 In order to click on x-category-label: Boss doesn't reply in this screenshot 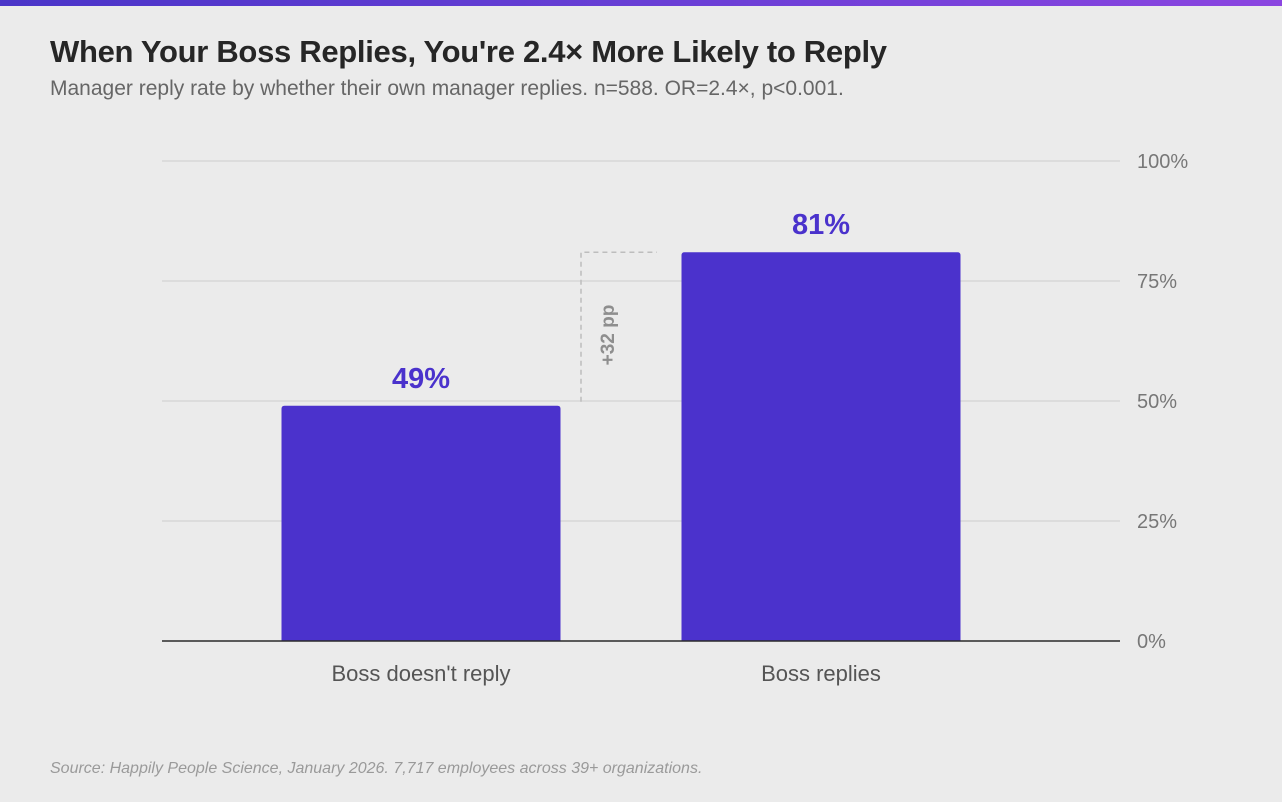, I will do `click(420, 673)`.